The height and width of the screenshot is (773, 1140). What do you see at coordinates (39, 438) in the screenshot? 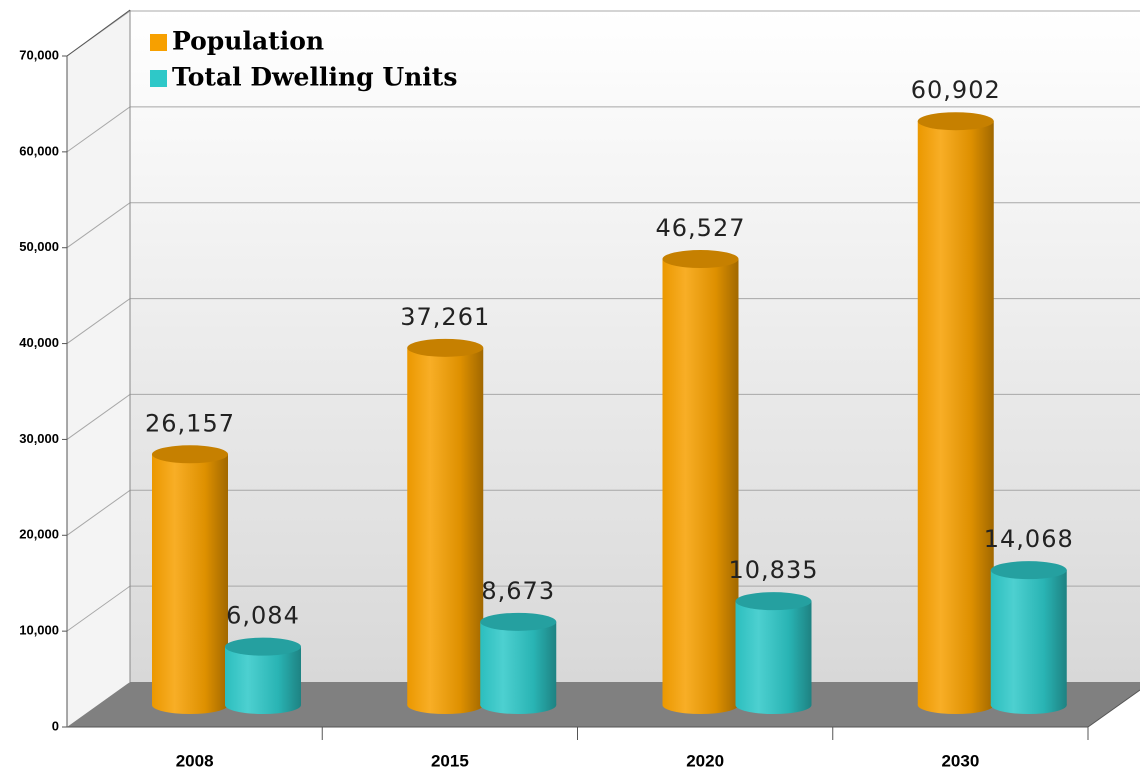
I see `y-tick-label: 30,000` at bounding box center [39, 438].